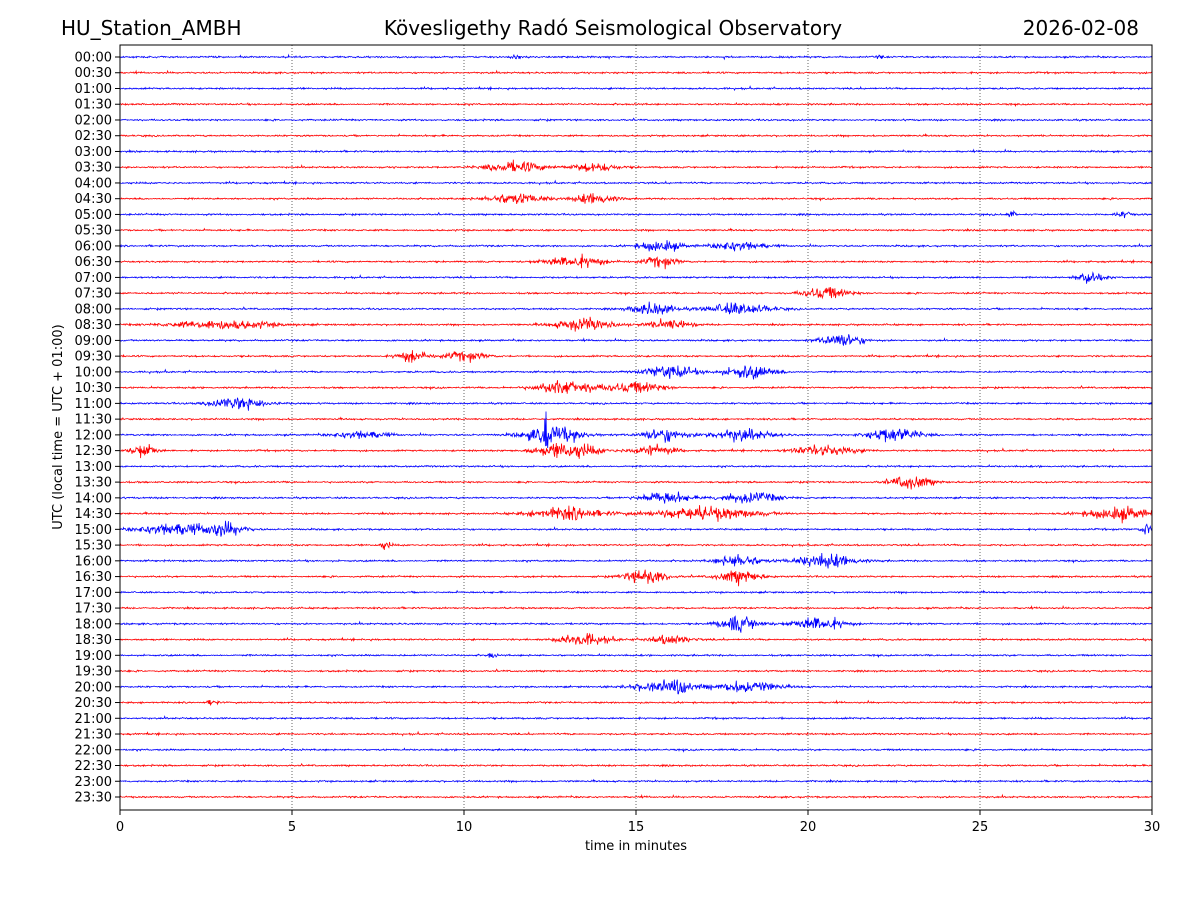 Image resolution: width=1200 pixels, height=900 pixels. What do you see at coordinates (93, 231) in the screenshot?
I see `y-tick-label: 05:30` at bounding box center [93, 231].